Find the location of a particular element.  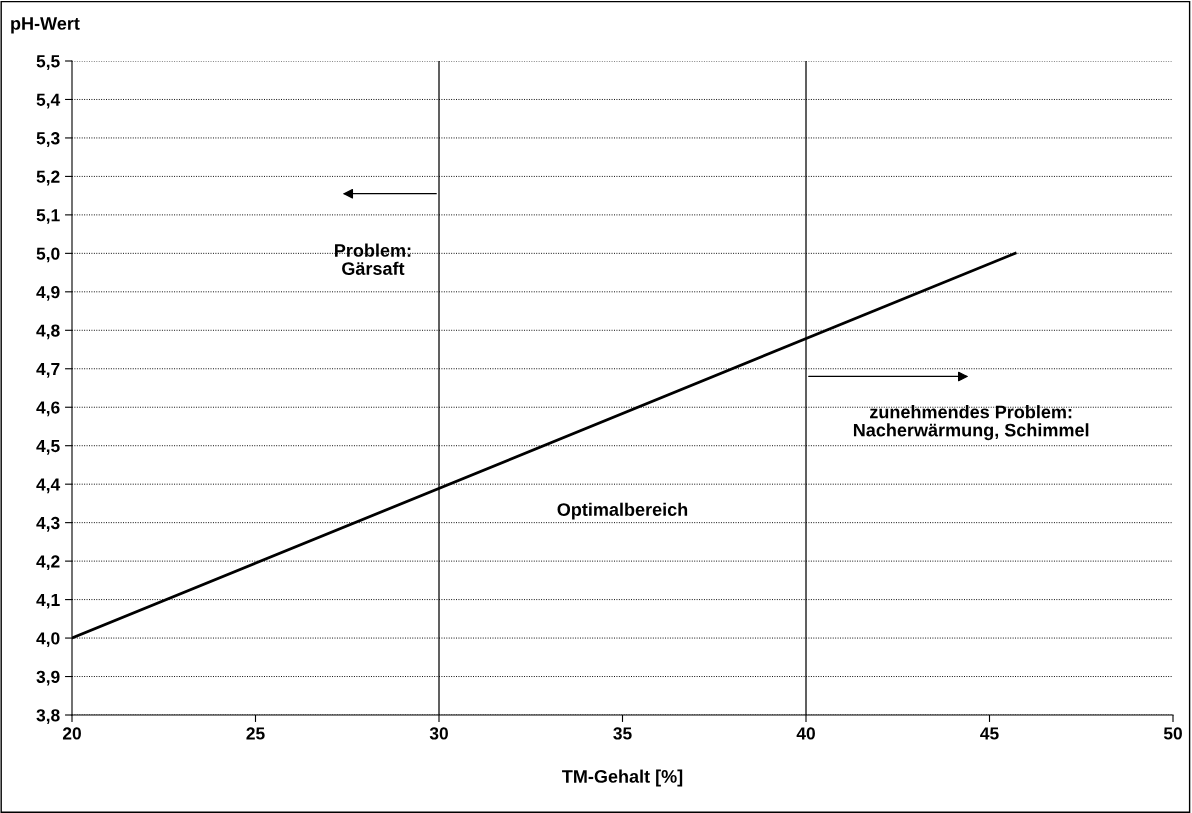

x-tick-label: 50 is located at coordinates (1172, 733).